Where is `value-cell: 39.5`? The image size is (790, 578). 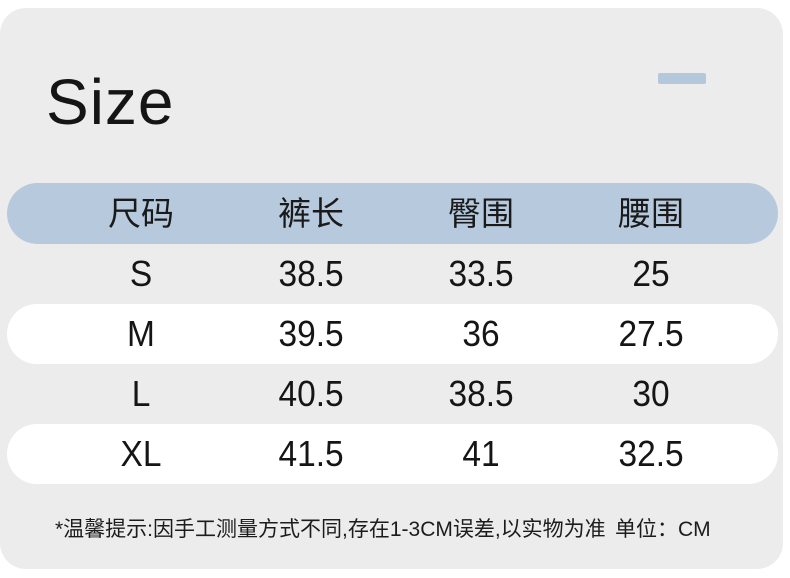
value-cell: 39.5 is located at coordinates (311, 333).